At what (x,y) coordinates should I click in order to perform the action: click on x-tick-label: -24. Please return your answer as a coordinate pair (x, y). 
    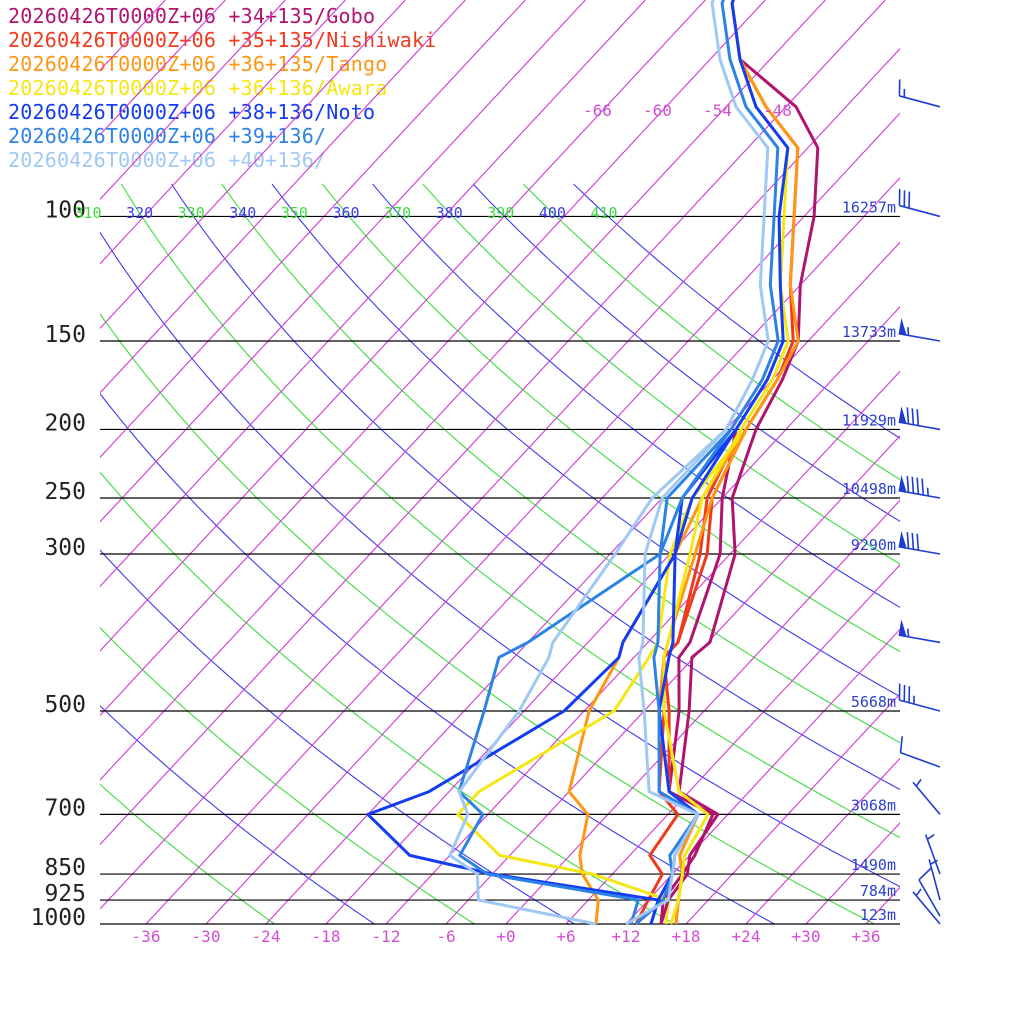
    Looking at the image, I should click on (266, 936).